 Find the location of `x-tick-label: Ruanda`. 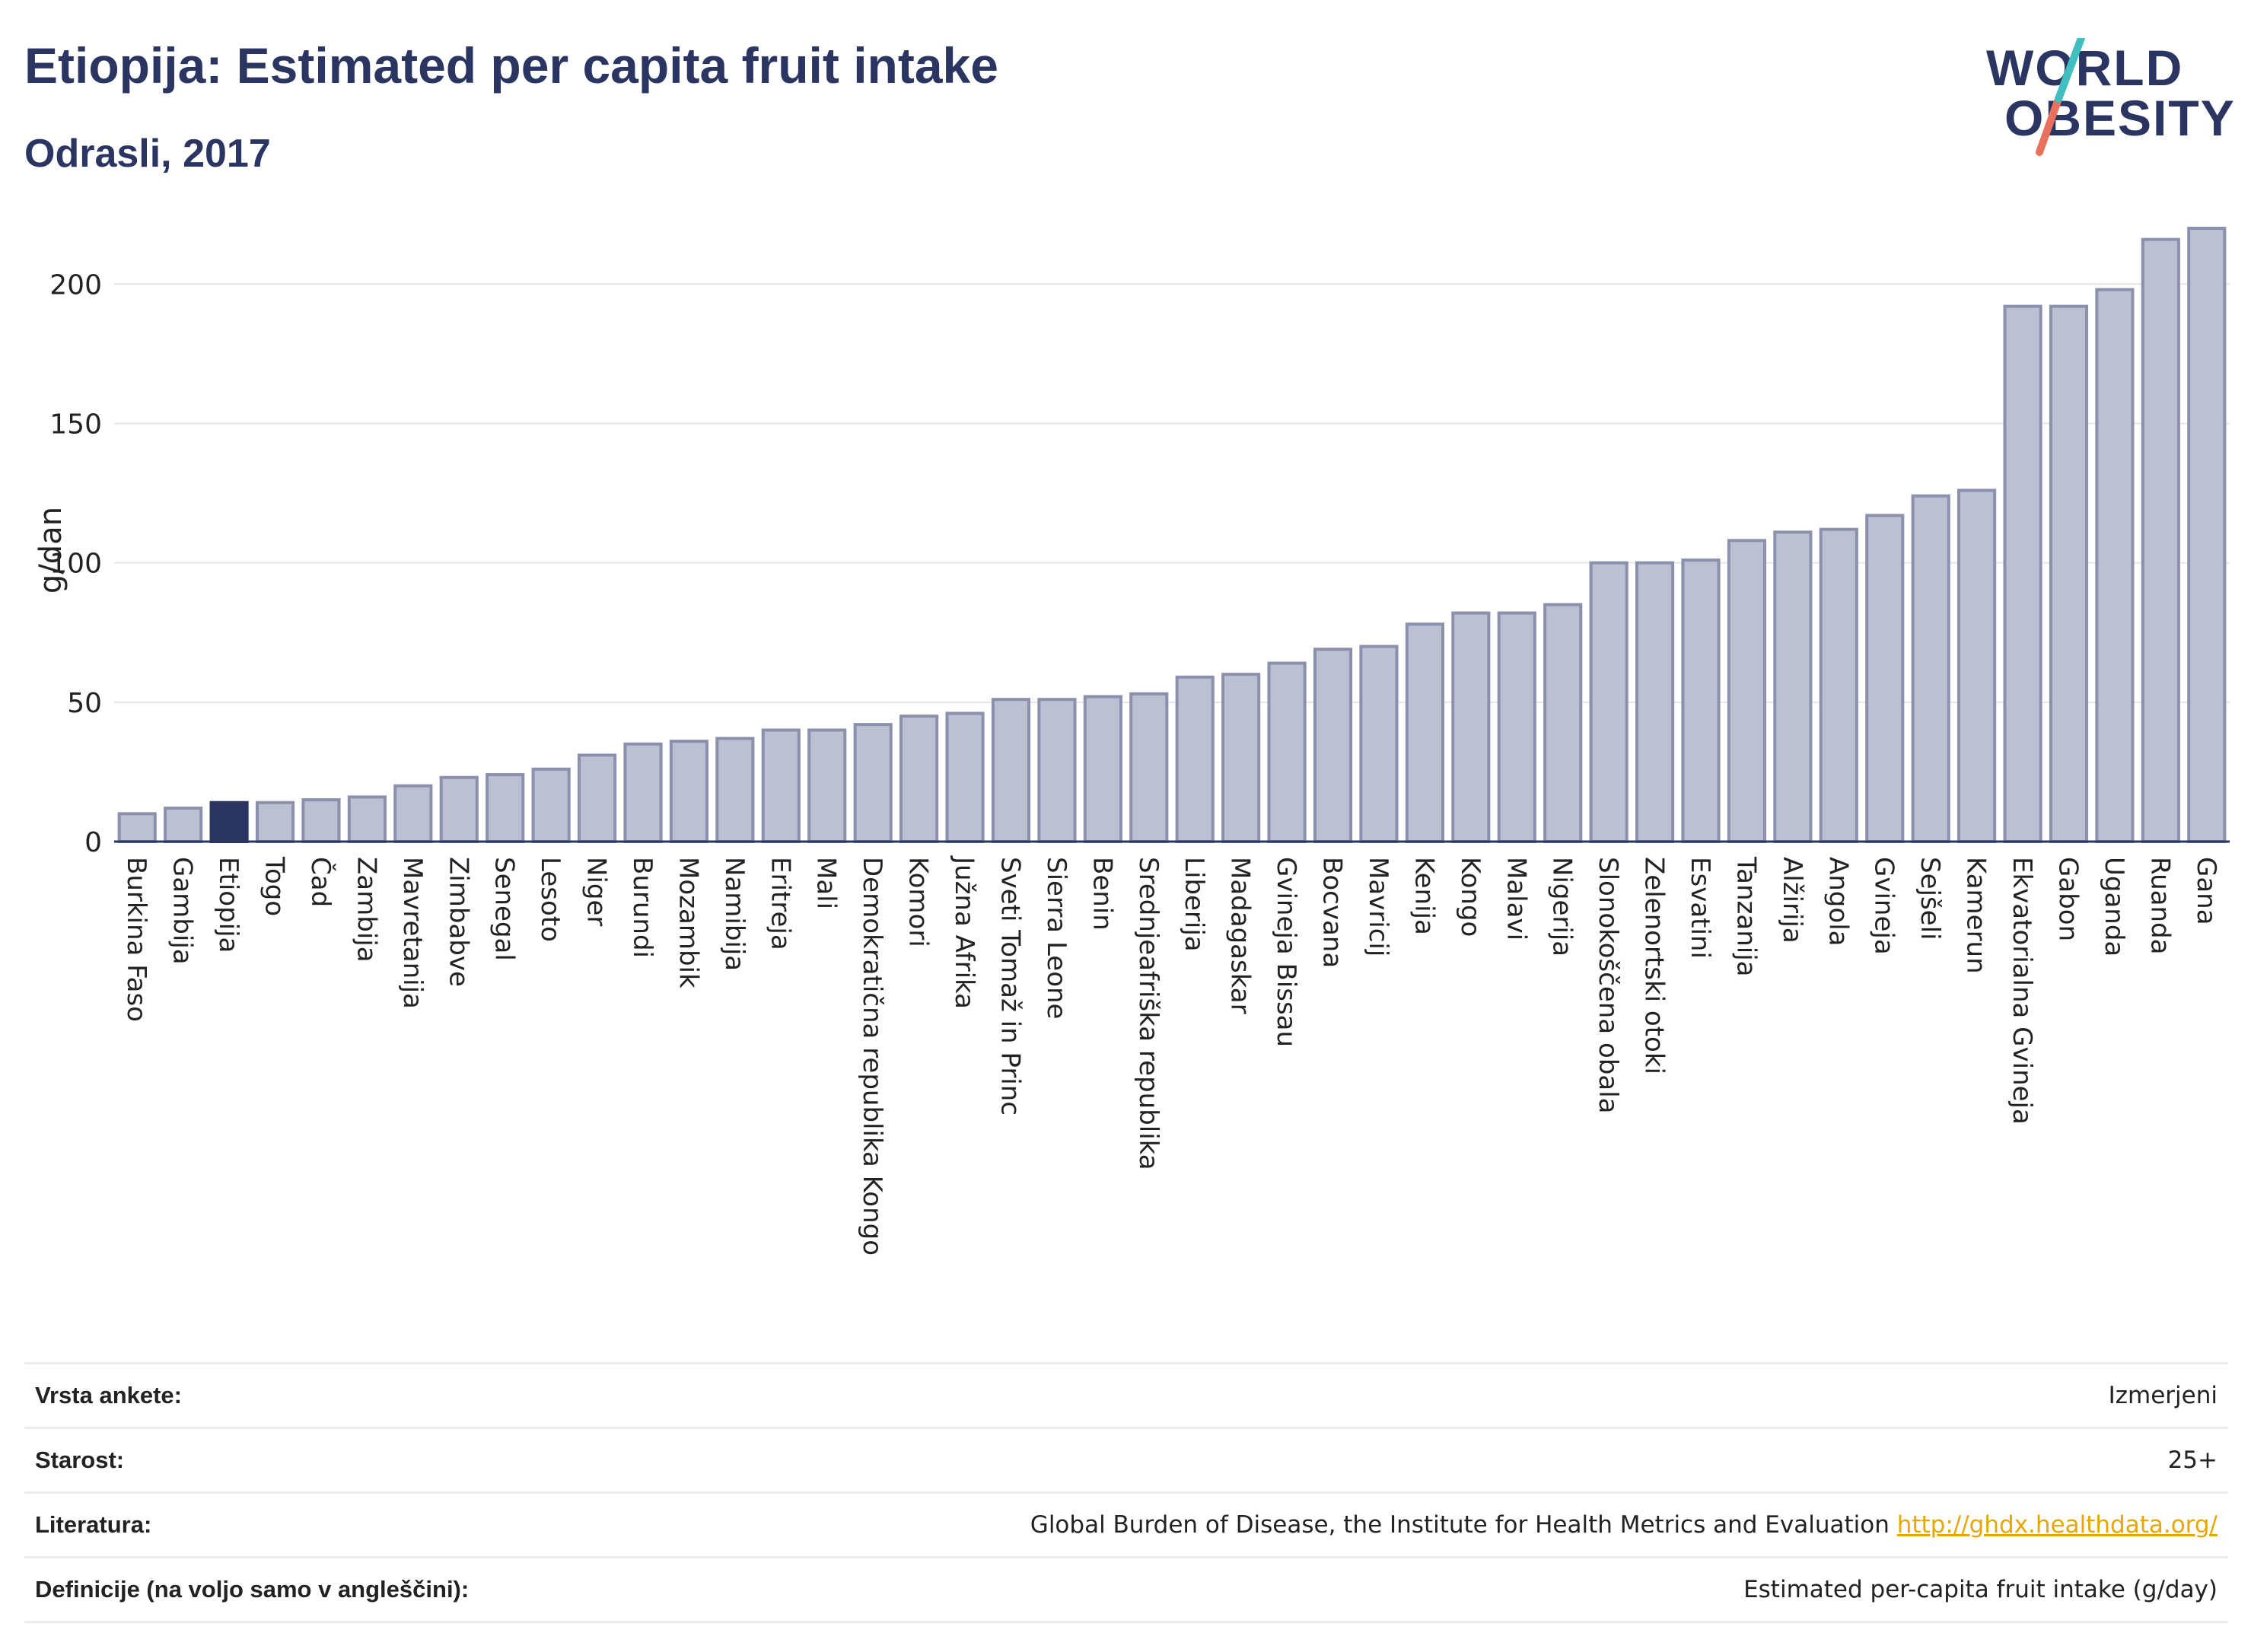

x-tick-label: Ruanda is located at coordinates (2159, 905).